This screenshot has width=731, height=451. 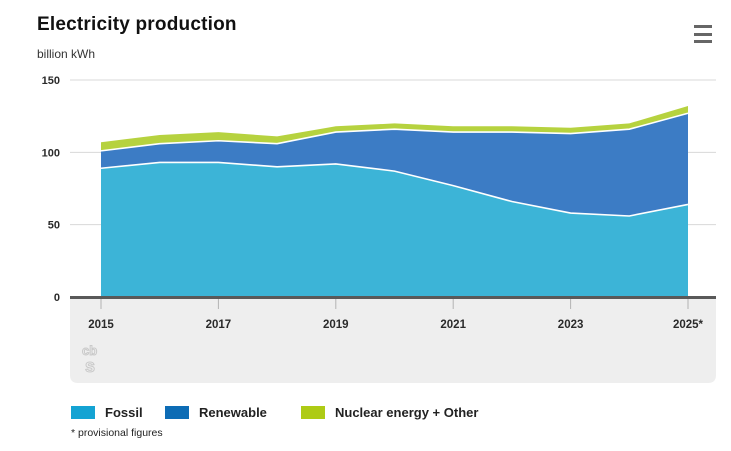 What do you see at coordinates (124, 412) in the screenshot?
I see `legend-label-fossil: Fossil` at bounding box center [124, 412].